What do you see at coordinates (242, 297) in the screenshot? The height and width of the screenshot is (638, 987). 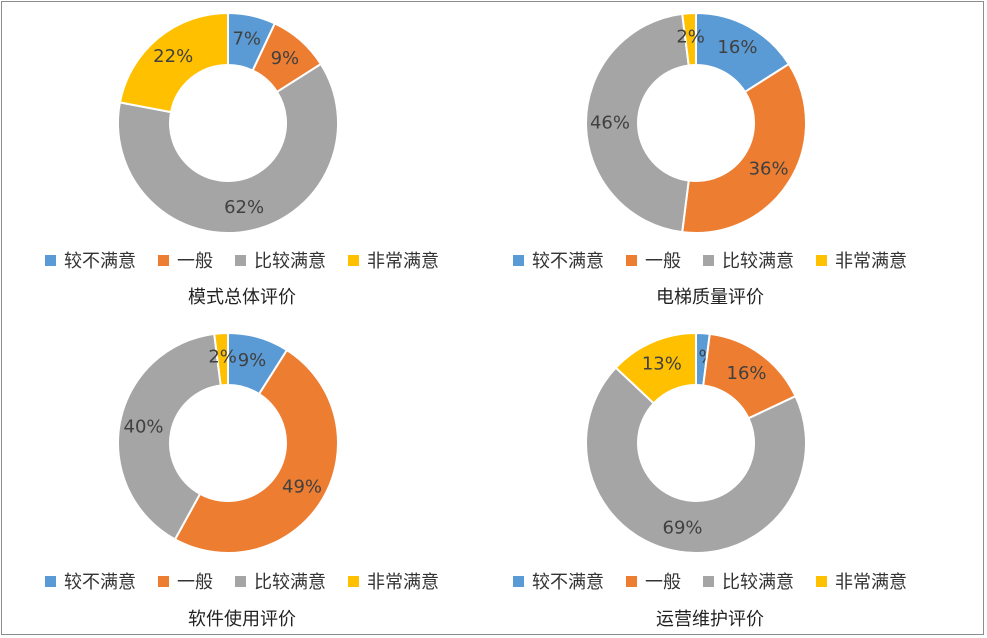 I see `chart-title-0: 模式总体评价` at bounding box center [242, 297].